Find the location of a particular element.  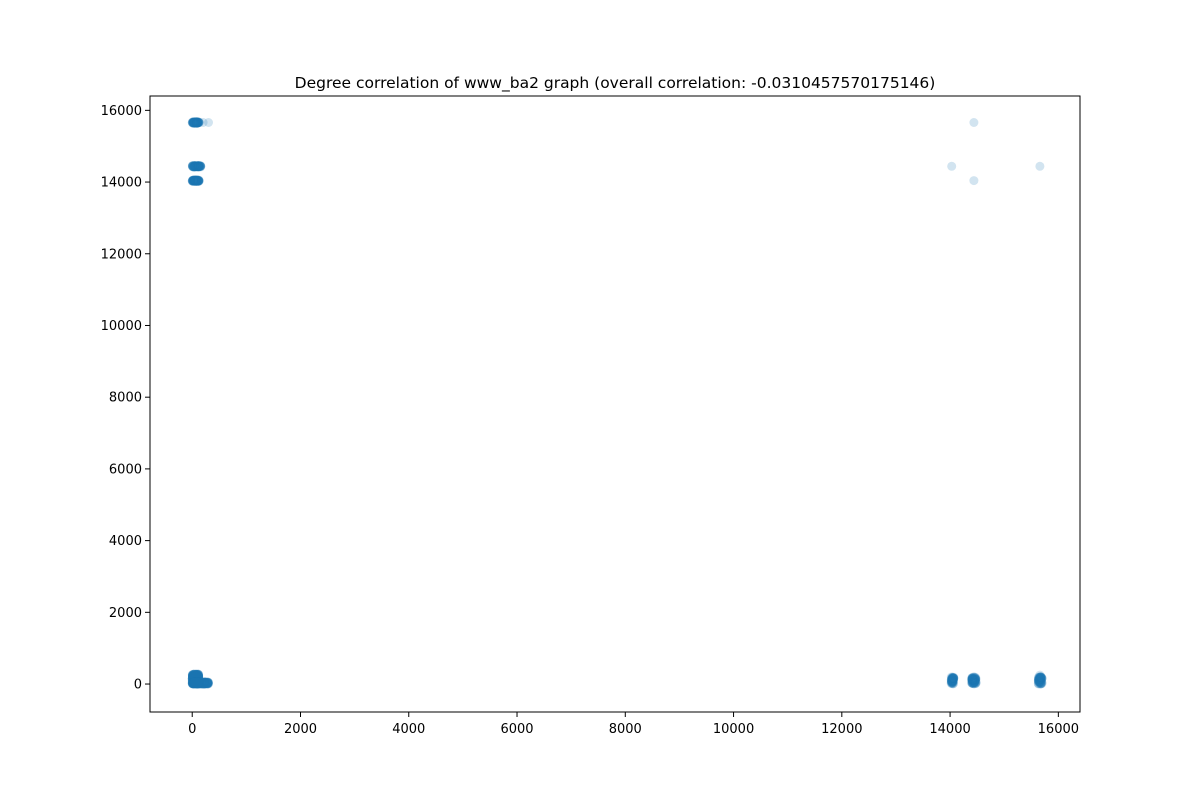

x-tick-label: 8000 is located at coordinates (625, 729).